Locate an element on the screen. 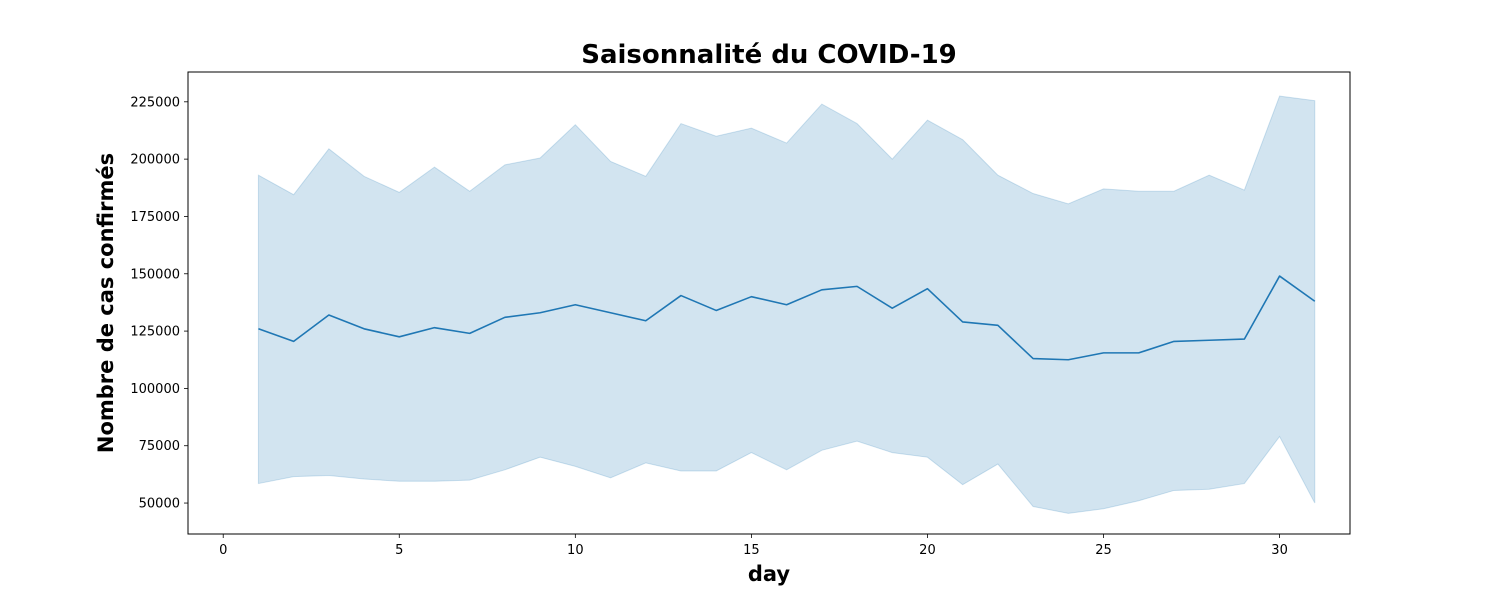 The image size is (1500, 600). x-tick-label: 25 is located at coordinates (1103, 550).